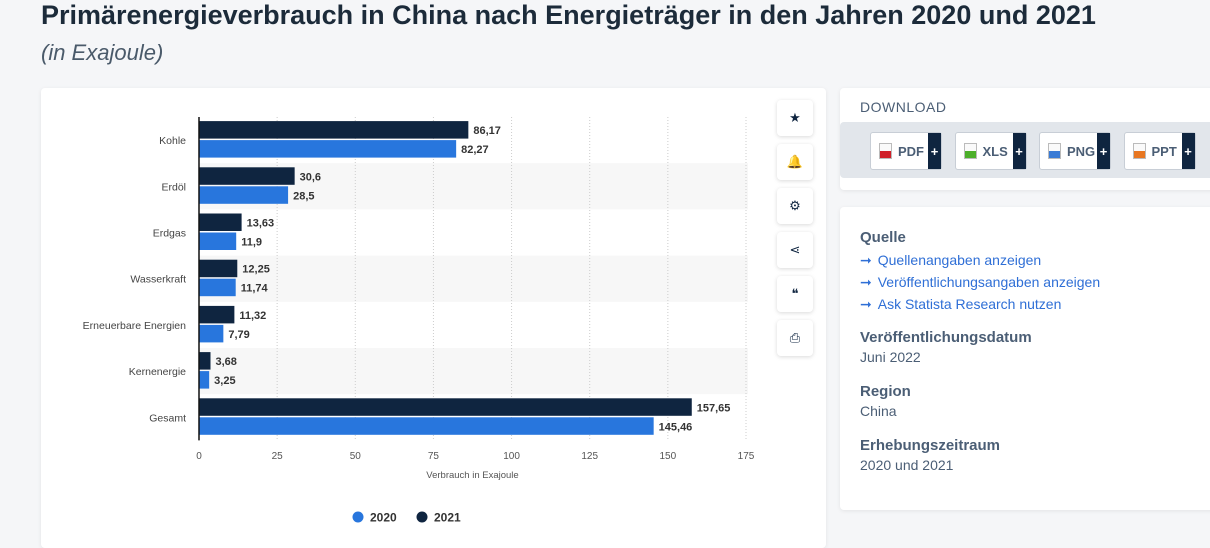  I want to click on category-label: Erdöl, so click(173, 187).